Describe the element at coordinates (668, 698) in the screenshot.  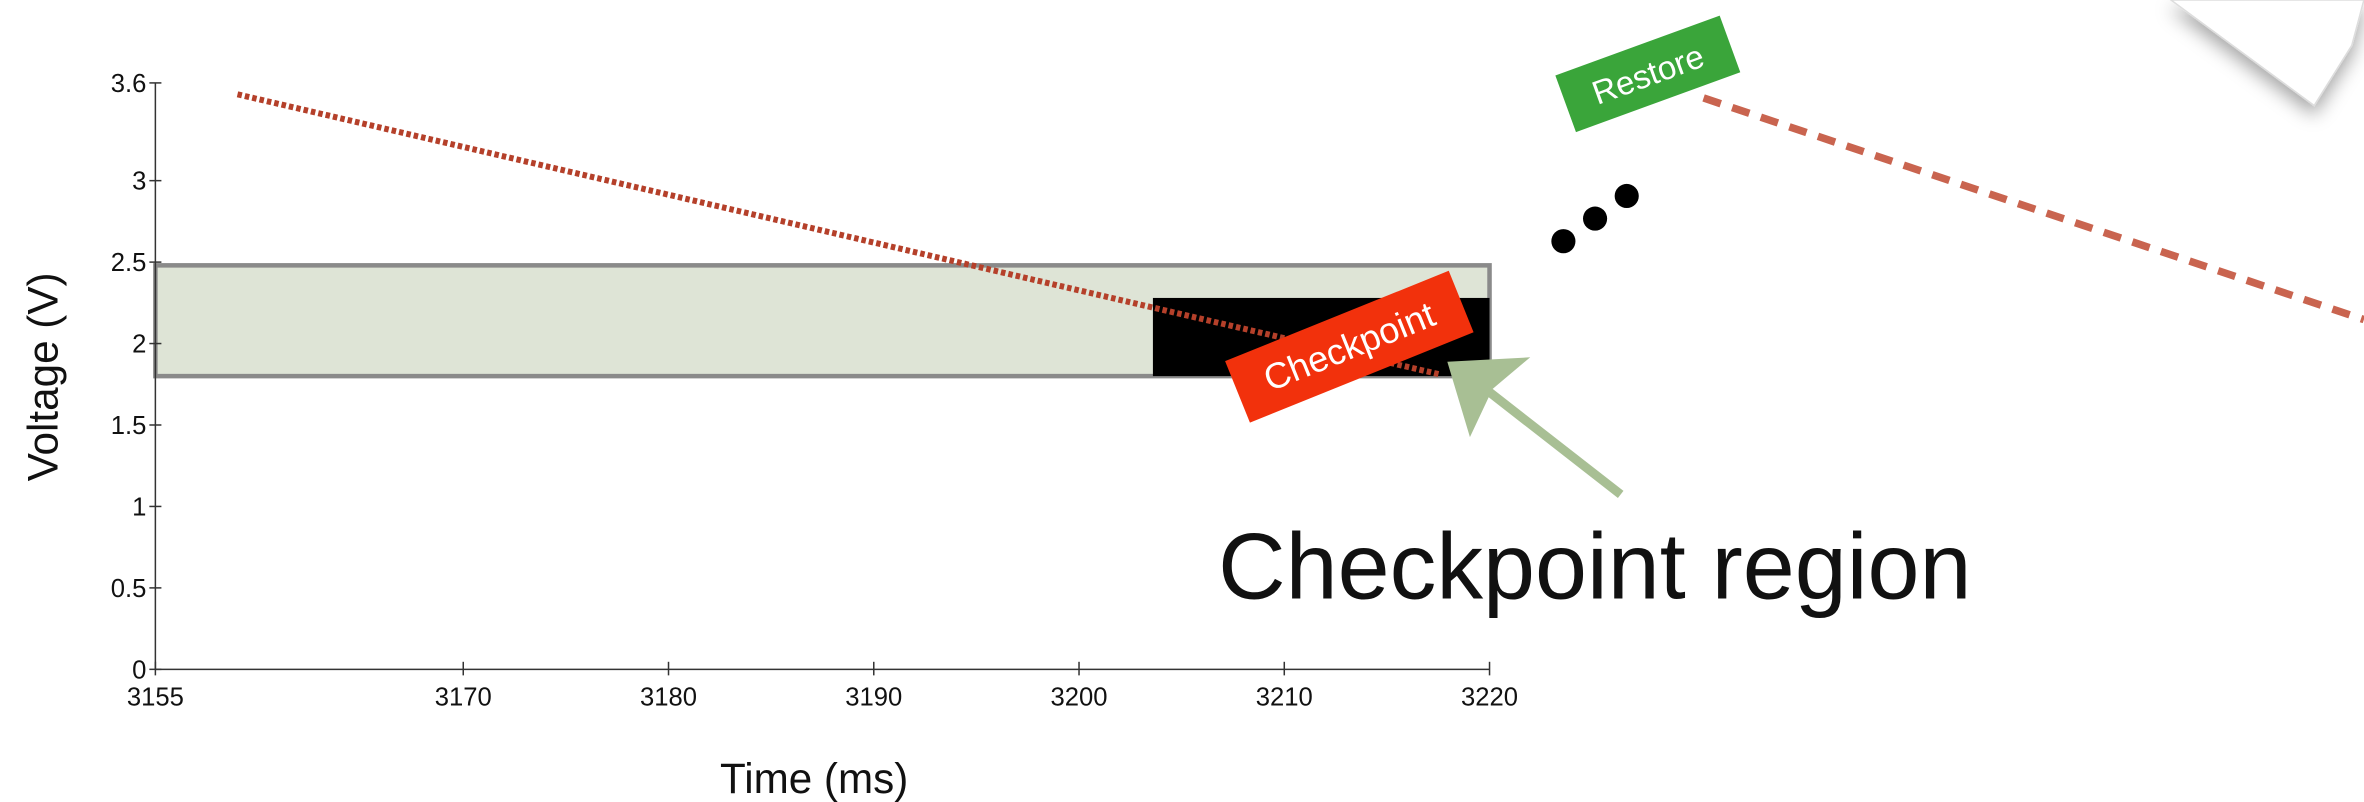
I see `x-tick-label: 3180` at that location.